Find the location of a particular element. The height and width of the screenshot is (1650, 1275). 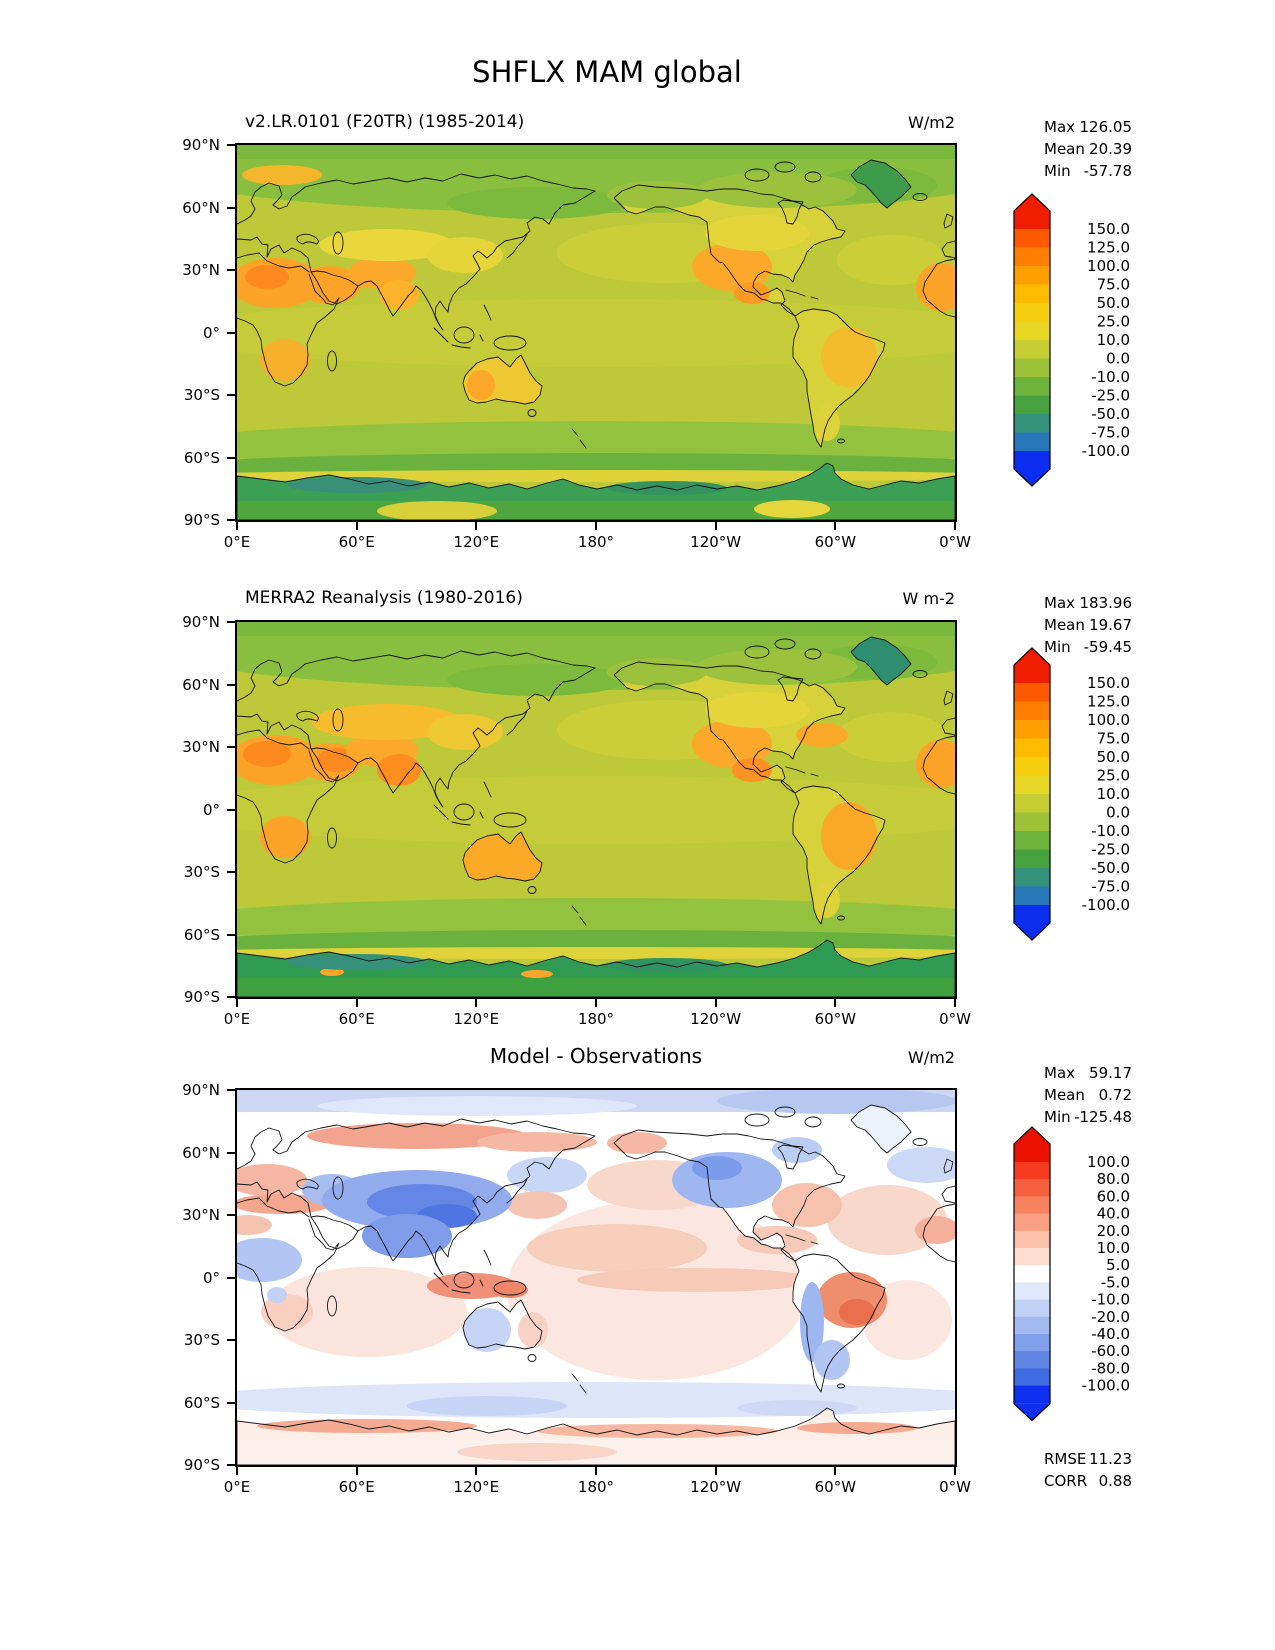

stat-value: 0.72 is located at coordinates (1115, 1095).